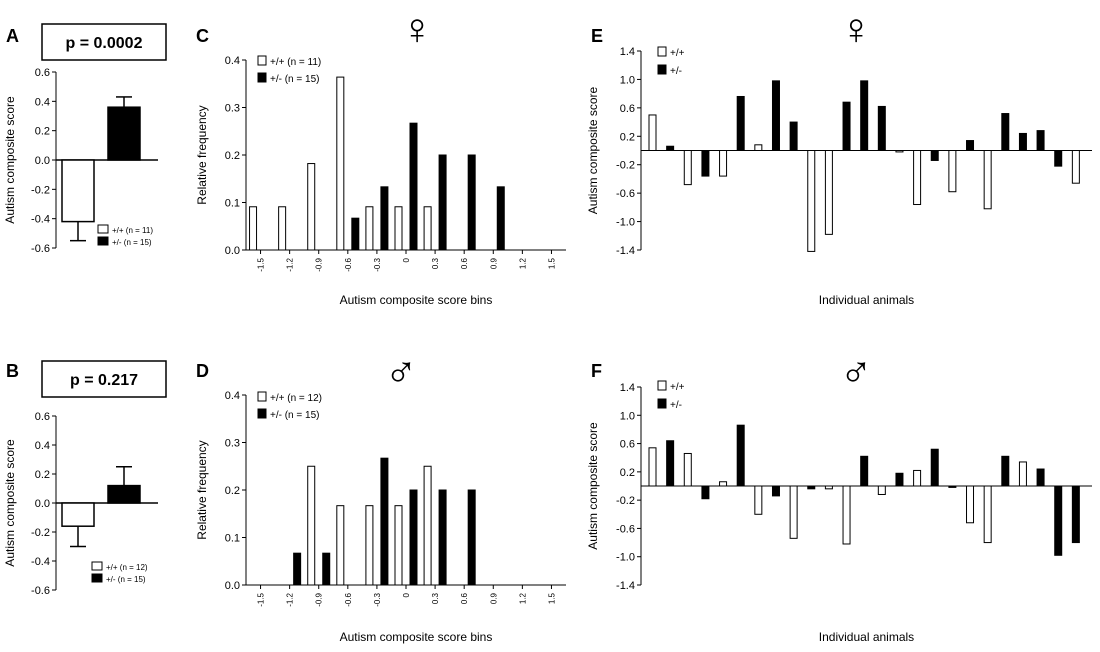 Image resolution: width=1100 pixels, height=652 pixels. I want to click on y-axis-label: Relative frequency, so click(202, 154).